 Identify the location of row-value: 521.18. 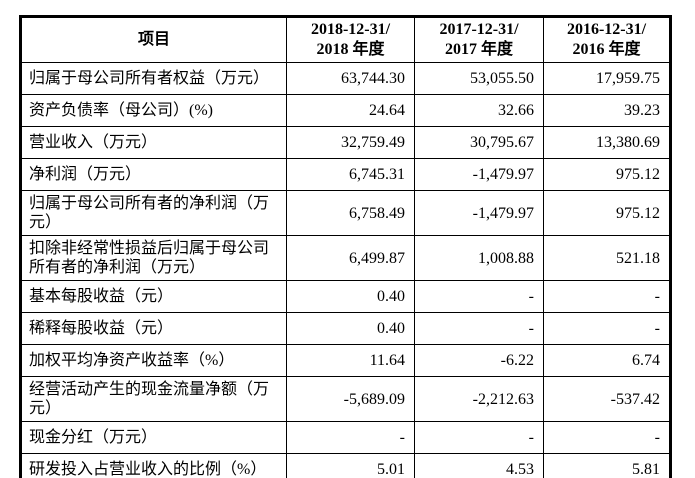
(607, 258).